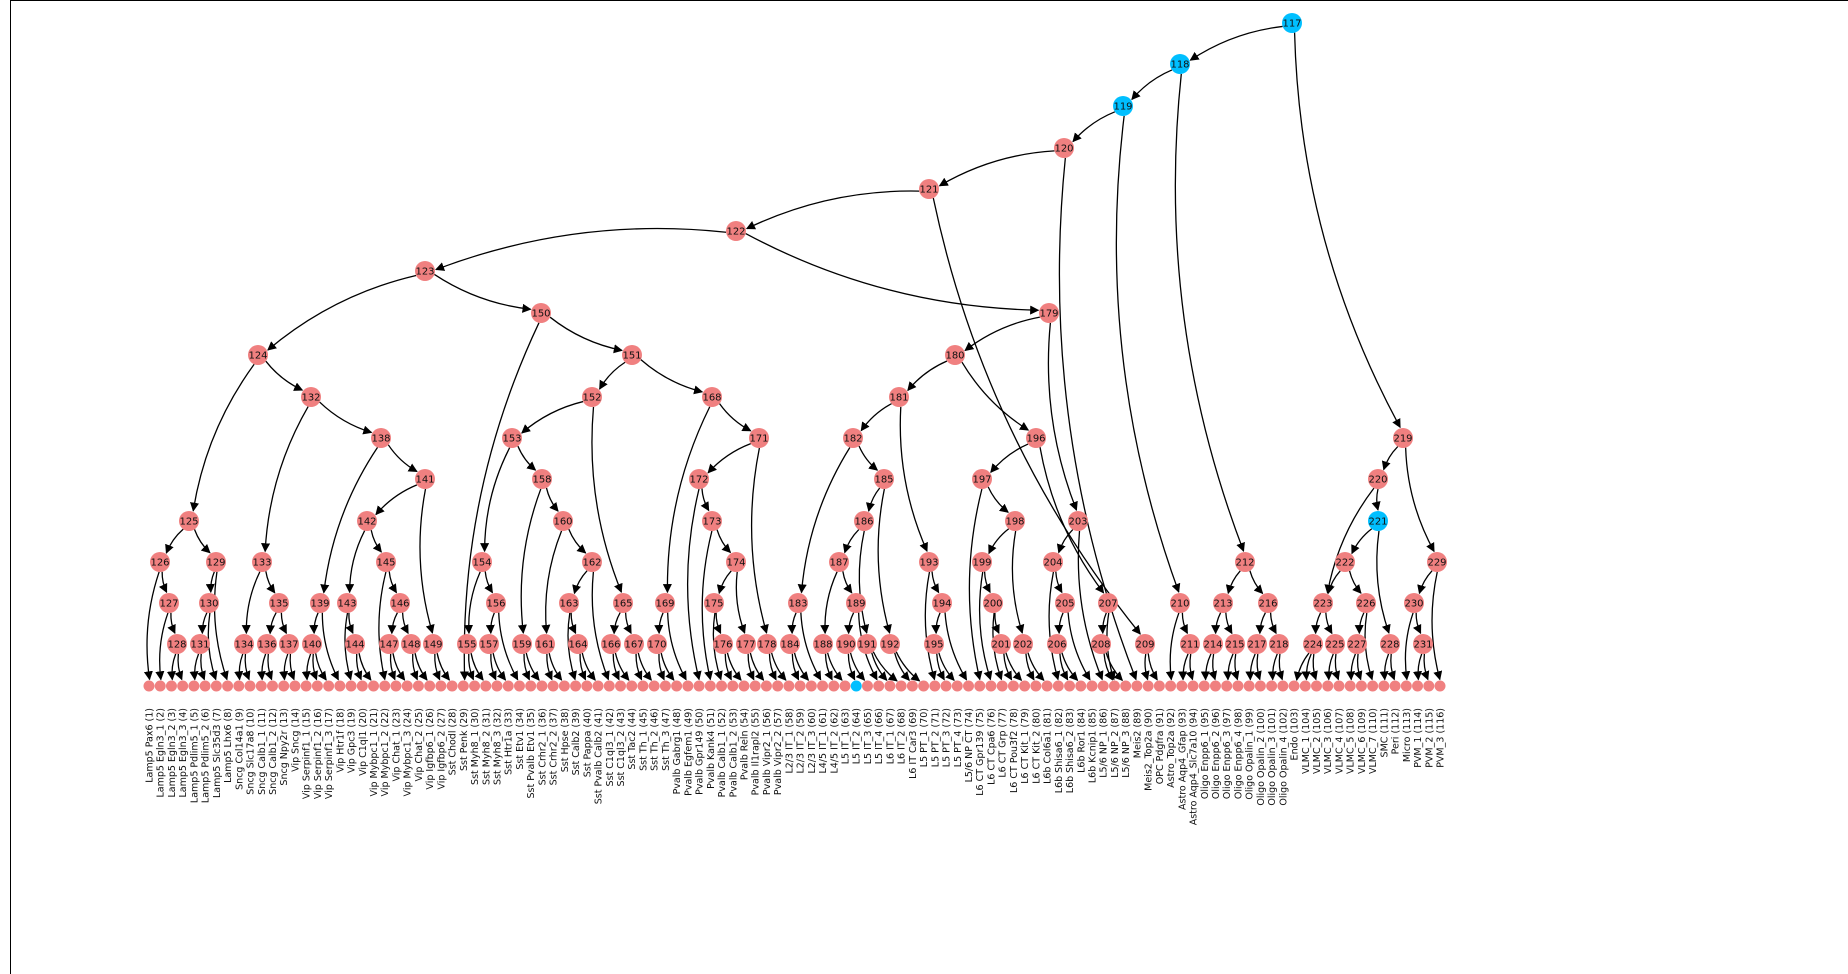  I want to click on leaf-label-10: Sncg Slc17a8 (10), so click(251, 751).